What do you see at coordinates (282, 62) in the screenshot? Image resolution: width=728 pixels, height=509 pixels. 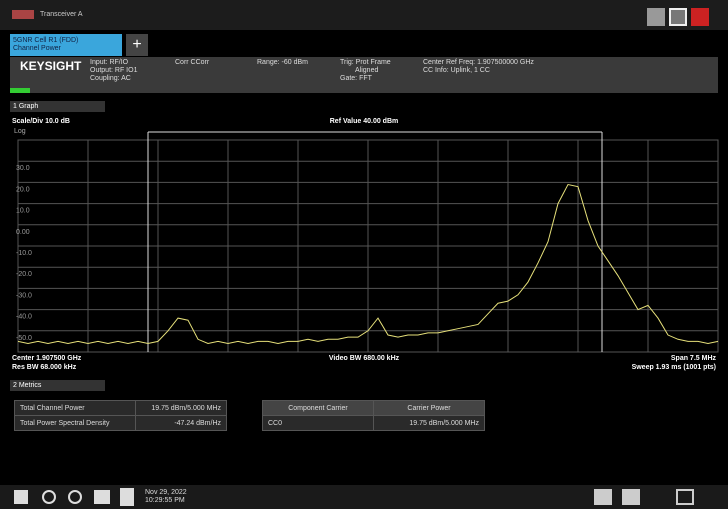 I see `range: Range: -60 dBm` at bounding box center [282, 62].